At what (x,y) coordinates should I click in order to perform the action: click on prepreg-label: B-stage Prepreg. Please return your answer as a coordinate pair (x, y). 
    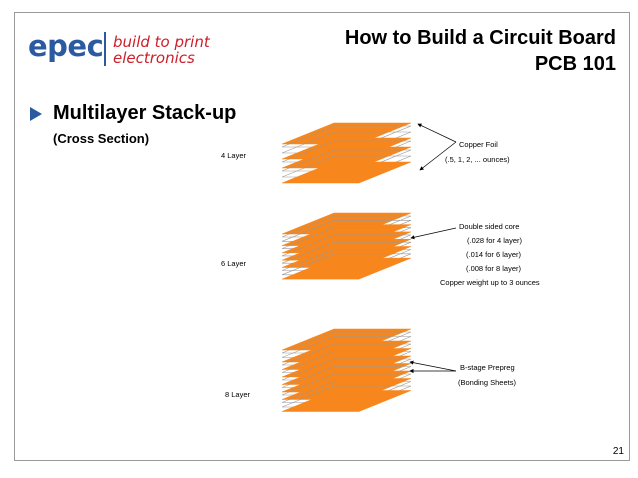
    Looking at the image, I should click on (487, 367).